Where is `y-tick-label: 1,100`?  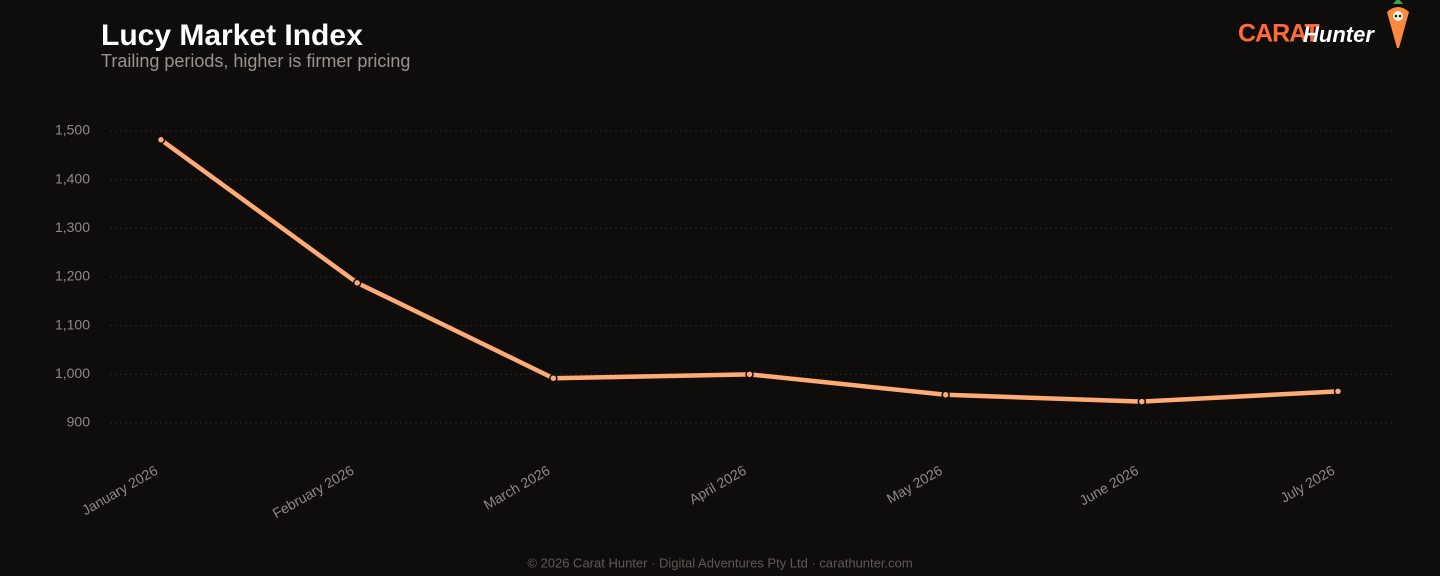 y-tick-label: 1,100 is located at coordinates (72, 324).